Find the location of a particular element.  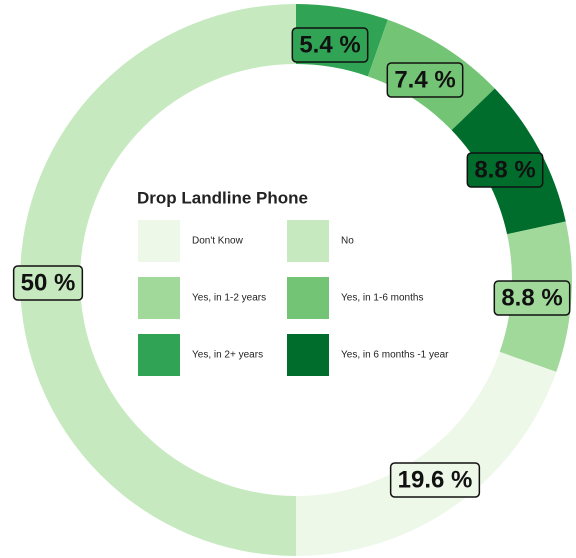

legend-title: Drop Landline Phone is located at coordinates (222, 197).